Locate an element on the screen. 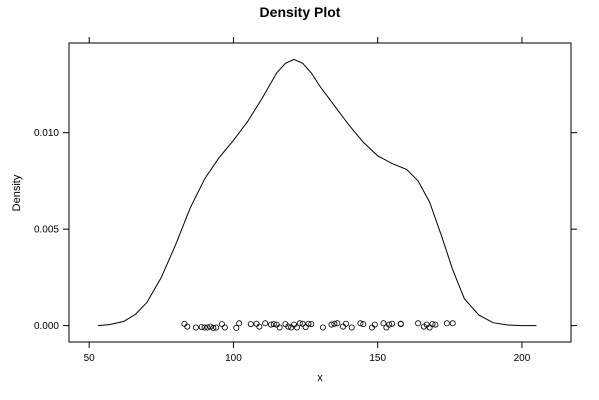 This screenshot has height=400, width=599. x-tick-label: 150 is located at coordinates (377, 358).